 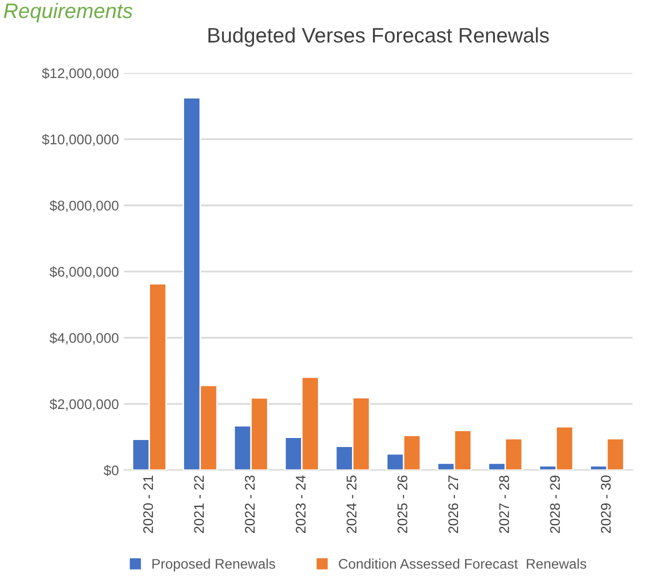 I want to click on y-tick-label: $0, so click(x=111, y=470).